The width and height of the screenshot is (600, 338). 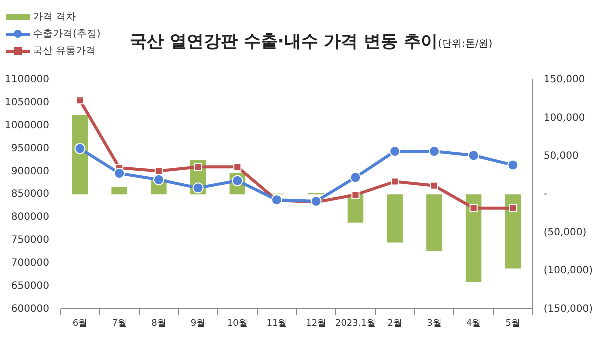 I want to click on y-tick-label: 750000, so click(x=30, y=240).